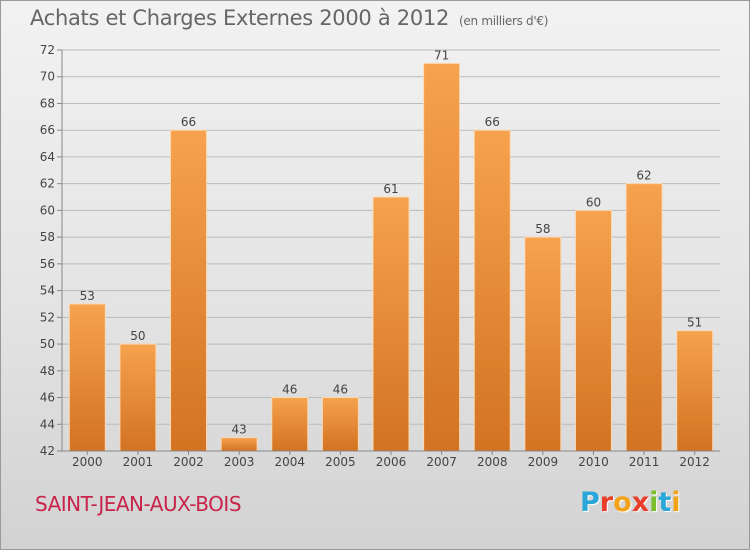 The width and height of the screenshot is (750, 550). I want to click on bar-2005, so click(340, 424).